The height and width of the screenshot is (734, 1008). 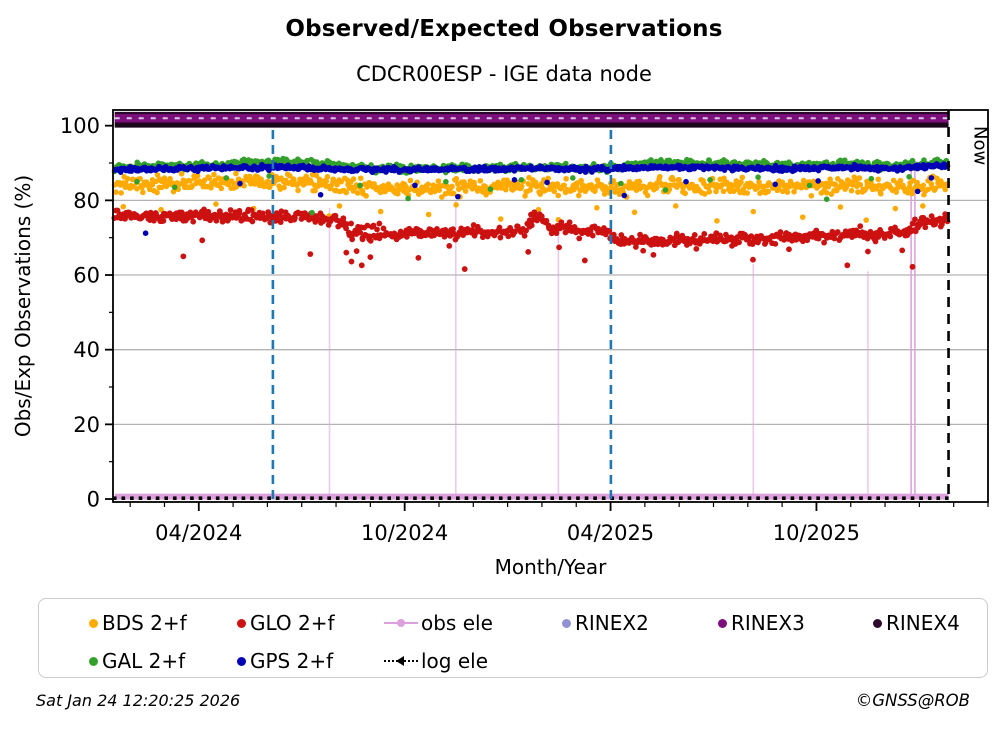 I want to click on legend-item-rinex2: RINEX2, so click(x=605, y=623).